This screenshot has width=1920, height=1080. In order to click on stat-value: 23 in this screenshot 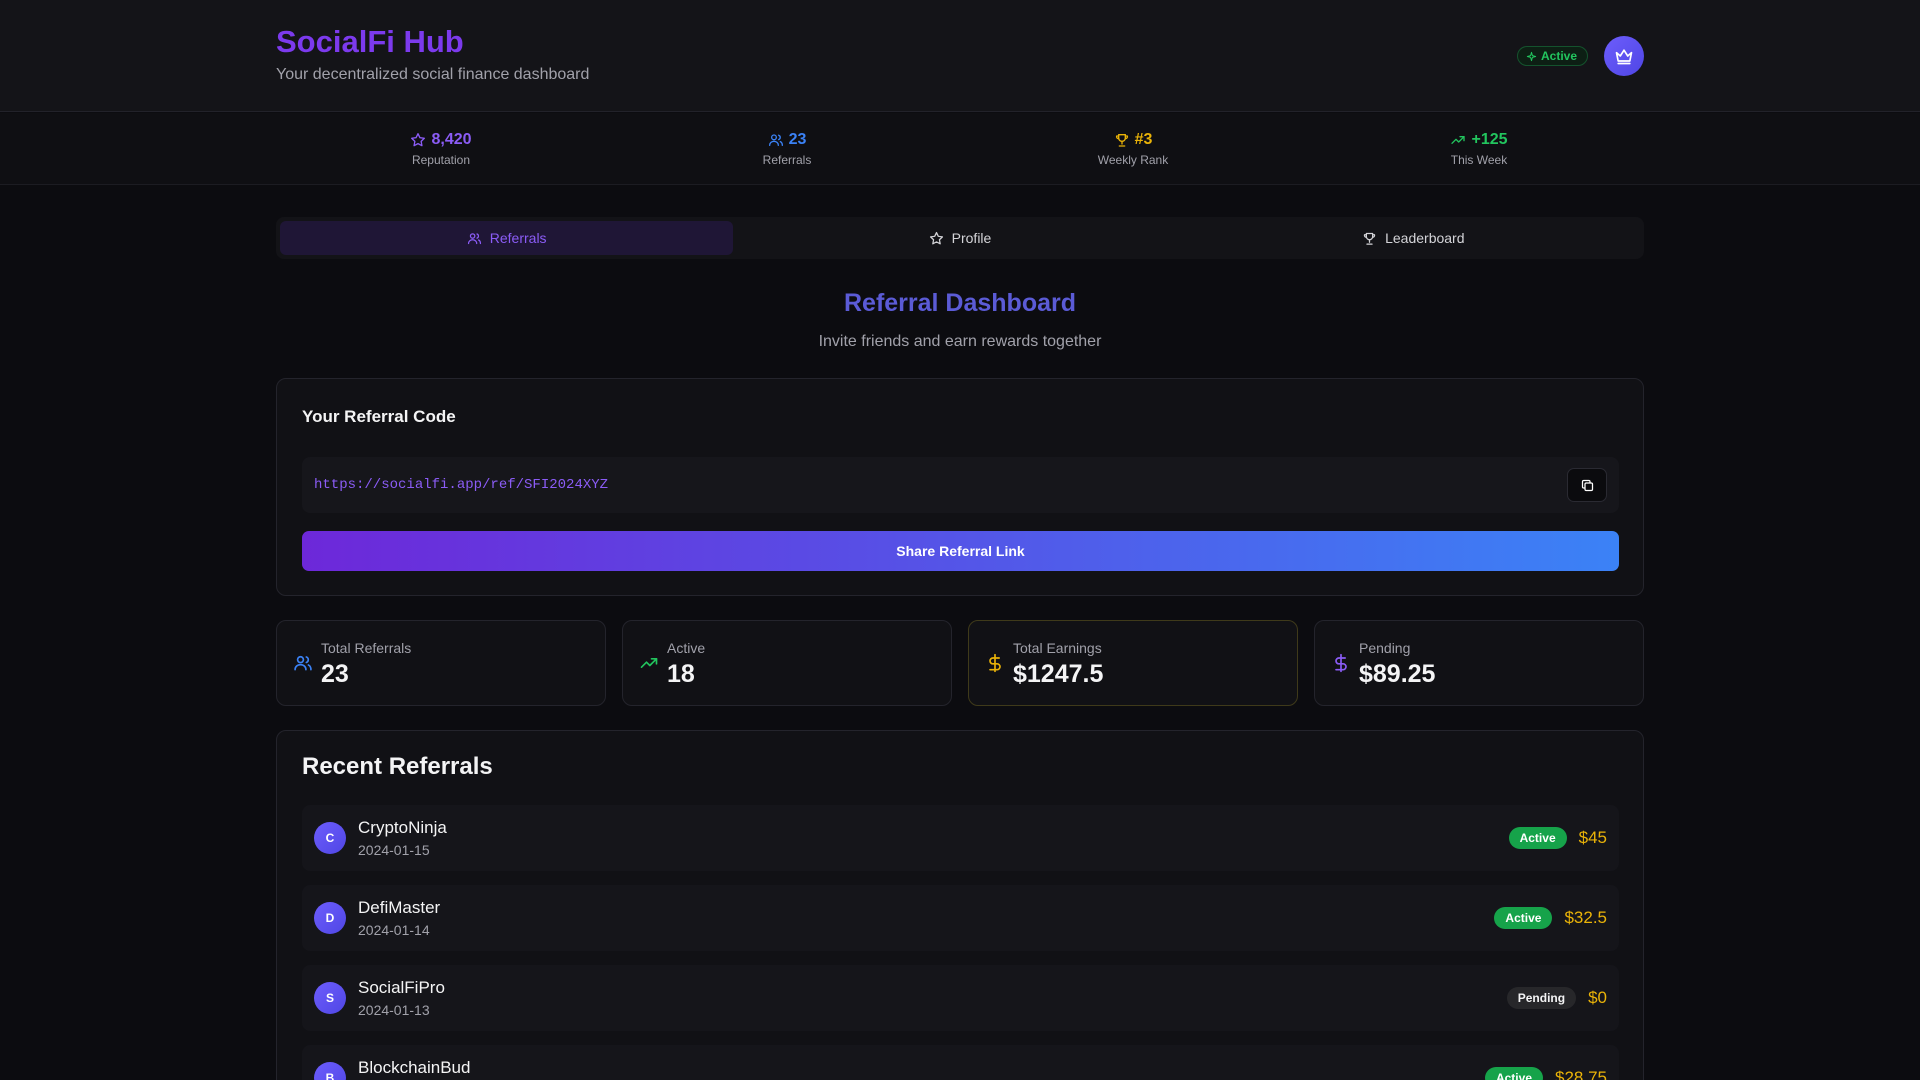, I will do `click(797, 139)`.